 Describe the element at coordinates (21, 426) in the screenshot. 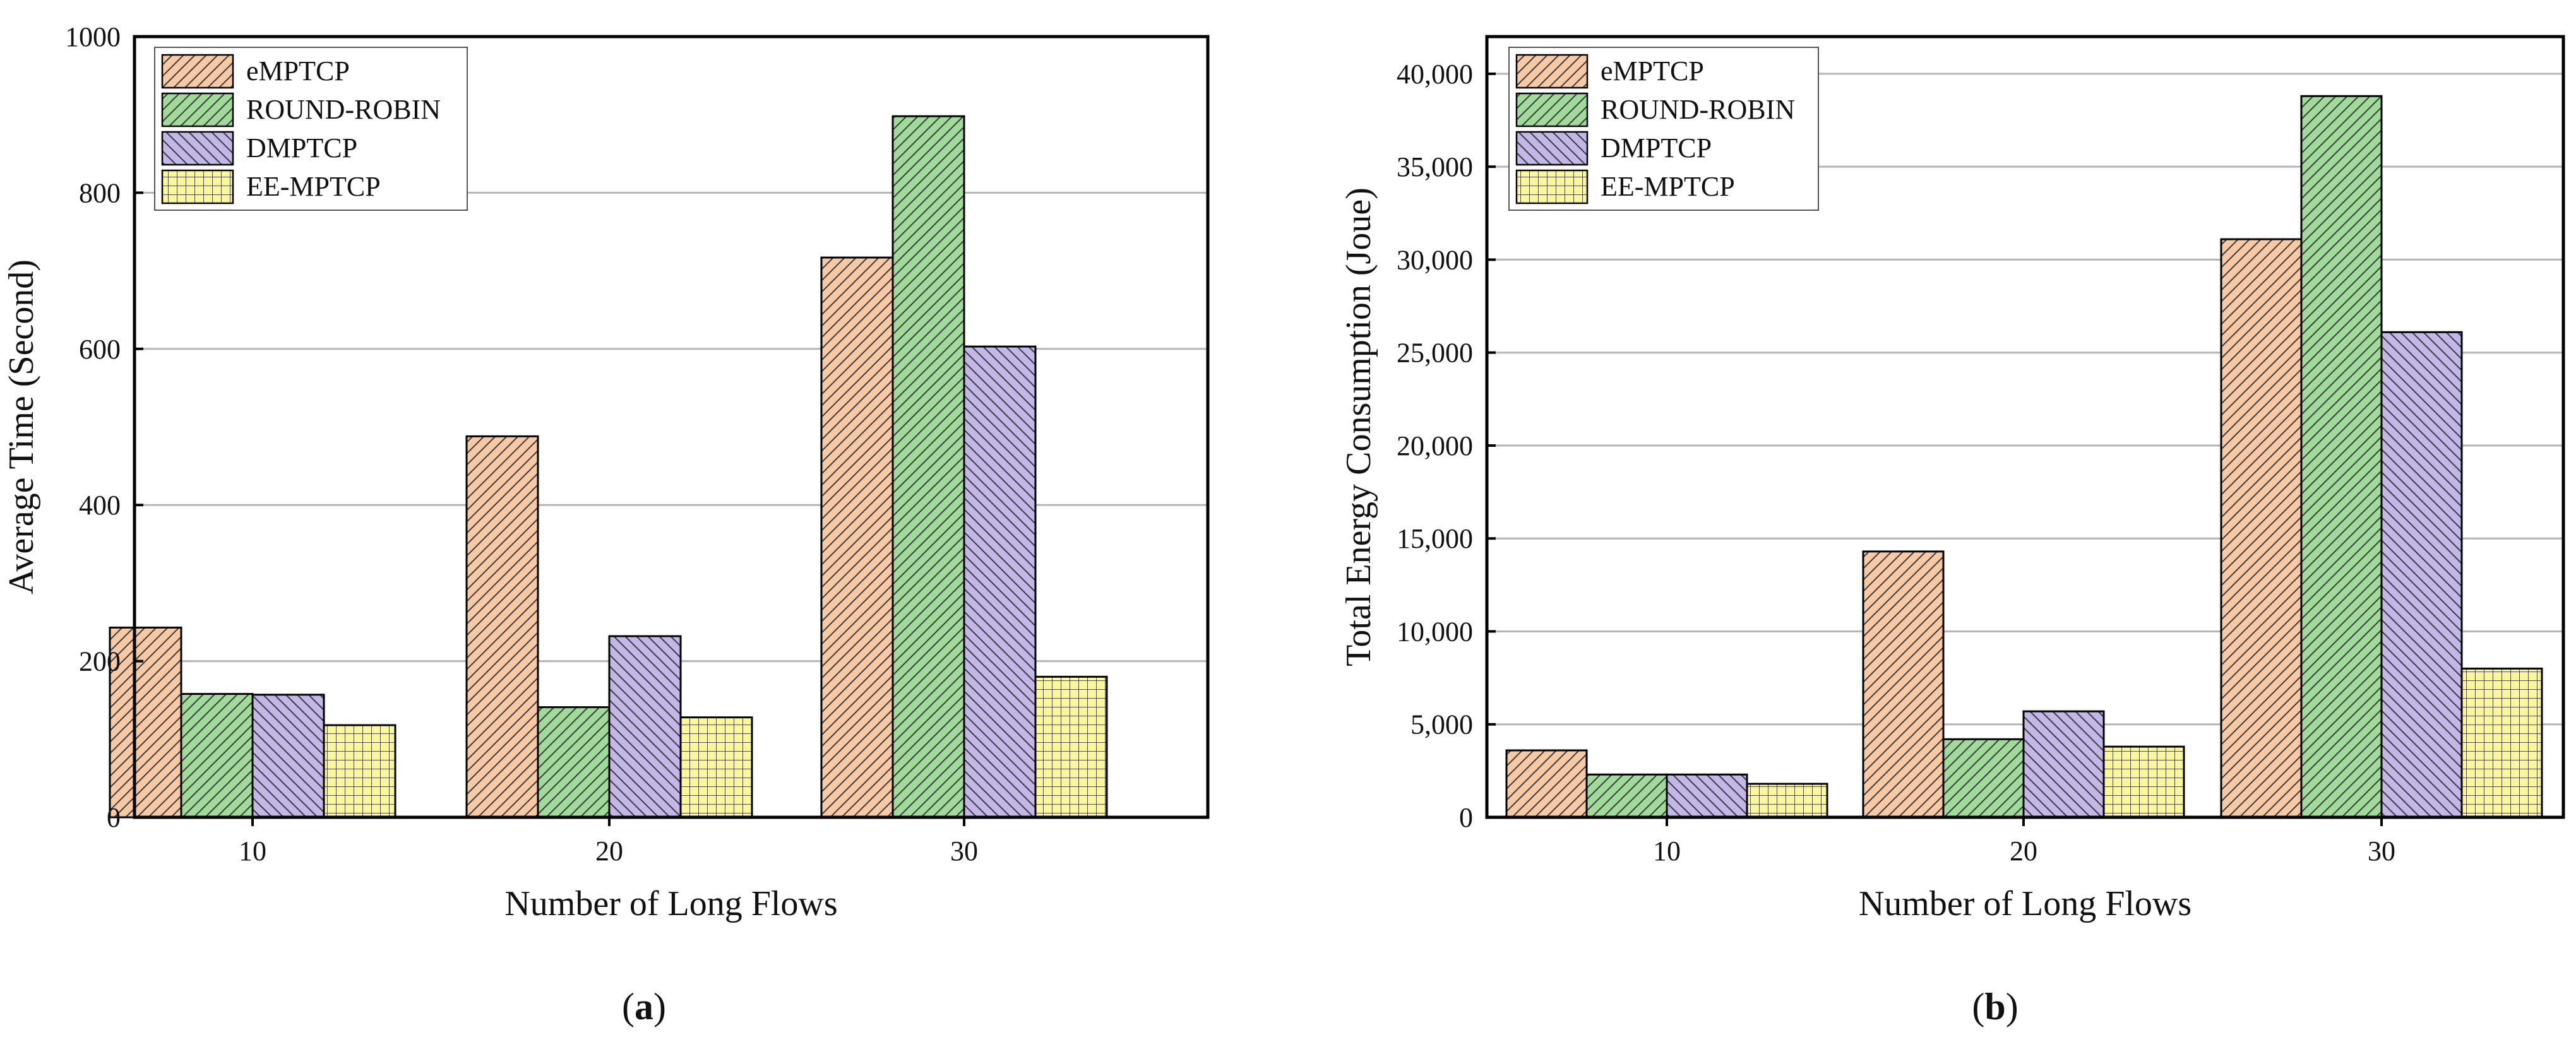

I see `y-axis-title: Average Time (Second)` at that location.